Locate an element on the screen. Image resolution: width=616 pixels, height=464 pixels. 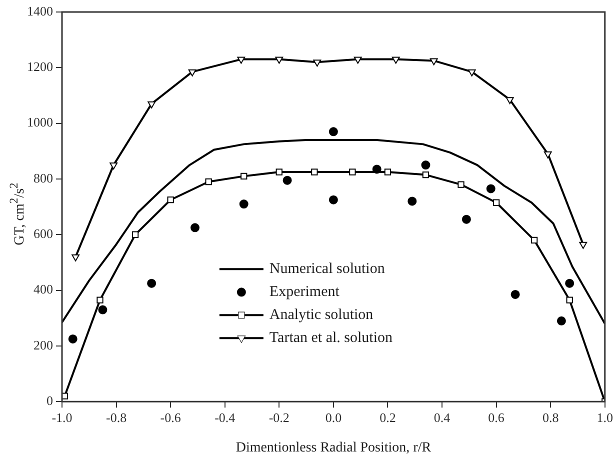
x-tick-label: 0.0 is located at coordinates (333, 417).